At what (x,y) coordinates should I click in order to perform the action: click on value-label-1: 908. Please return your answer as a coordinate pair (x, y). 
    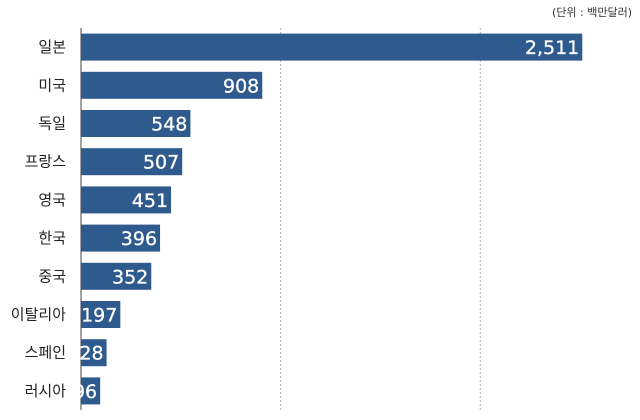
    Looking at the image, I should click on (241, 86).